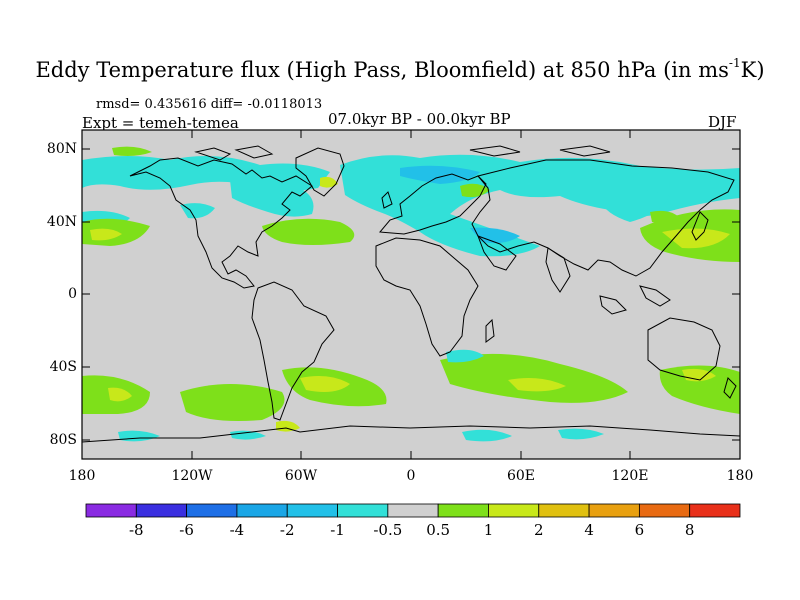 Image resolution: width=800 pixels, height=600 pixels. I want to click on colorbar-label: -4, so click(237, 530).